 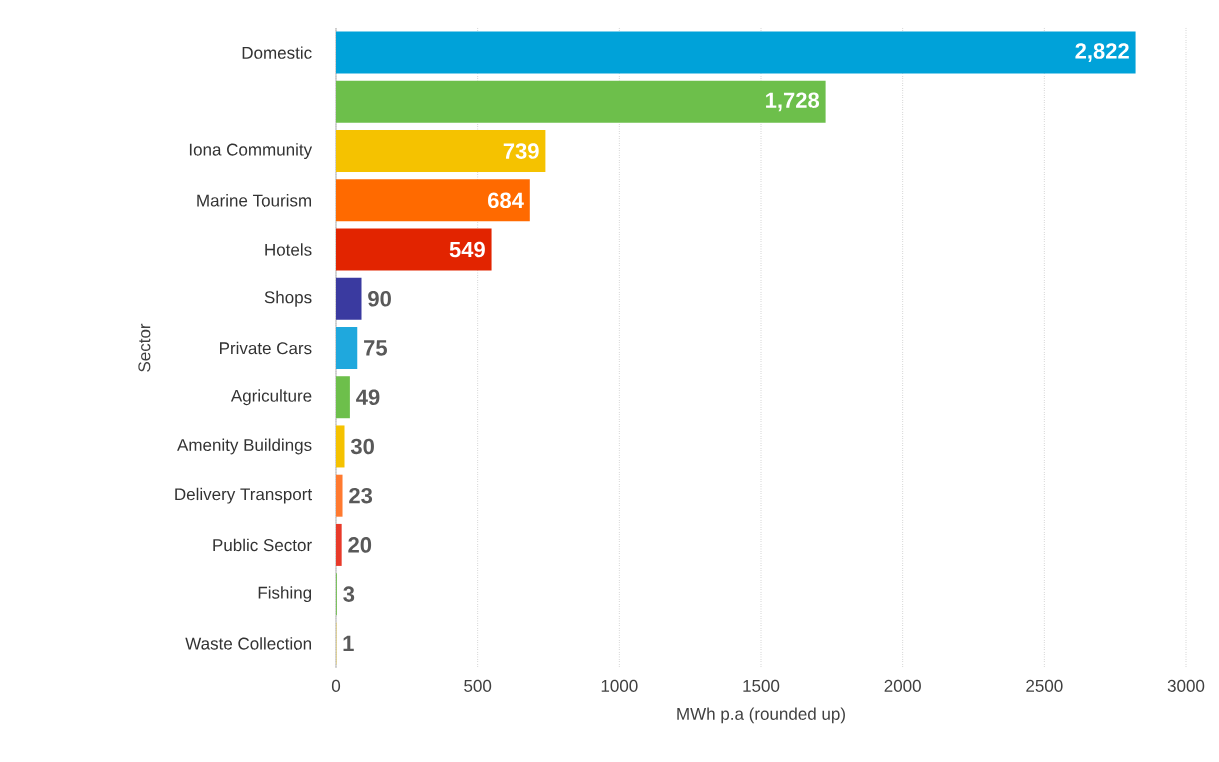 I want to click on data-label: 49, so click(x=368, y=397).